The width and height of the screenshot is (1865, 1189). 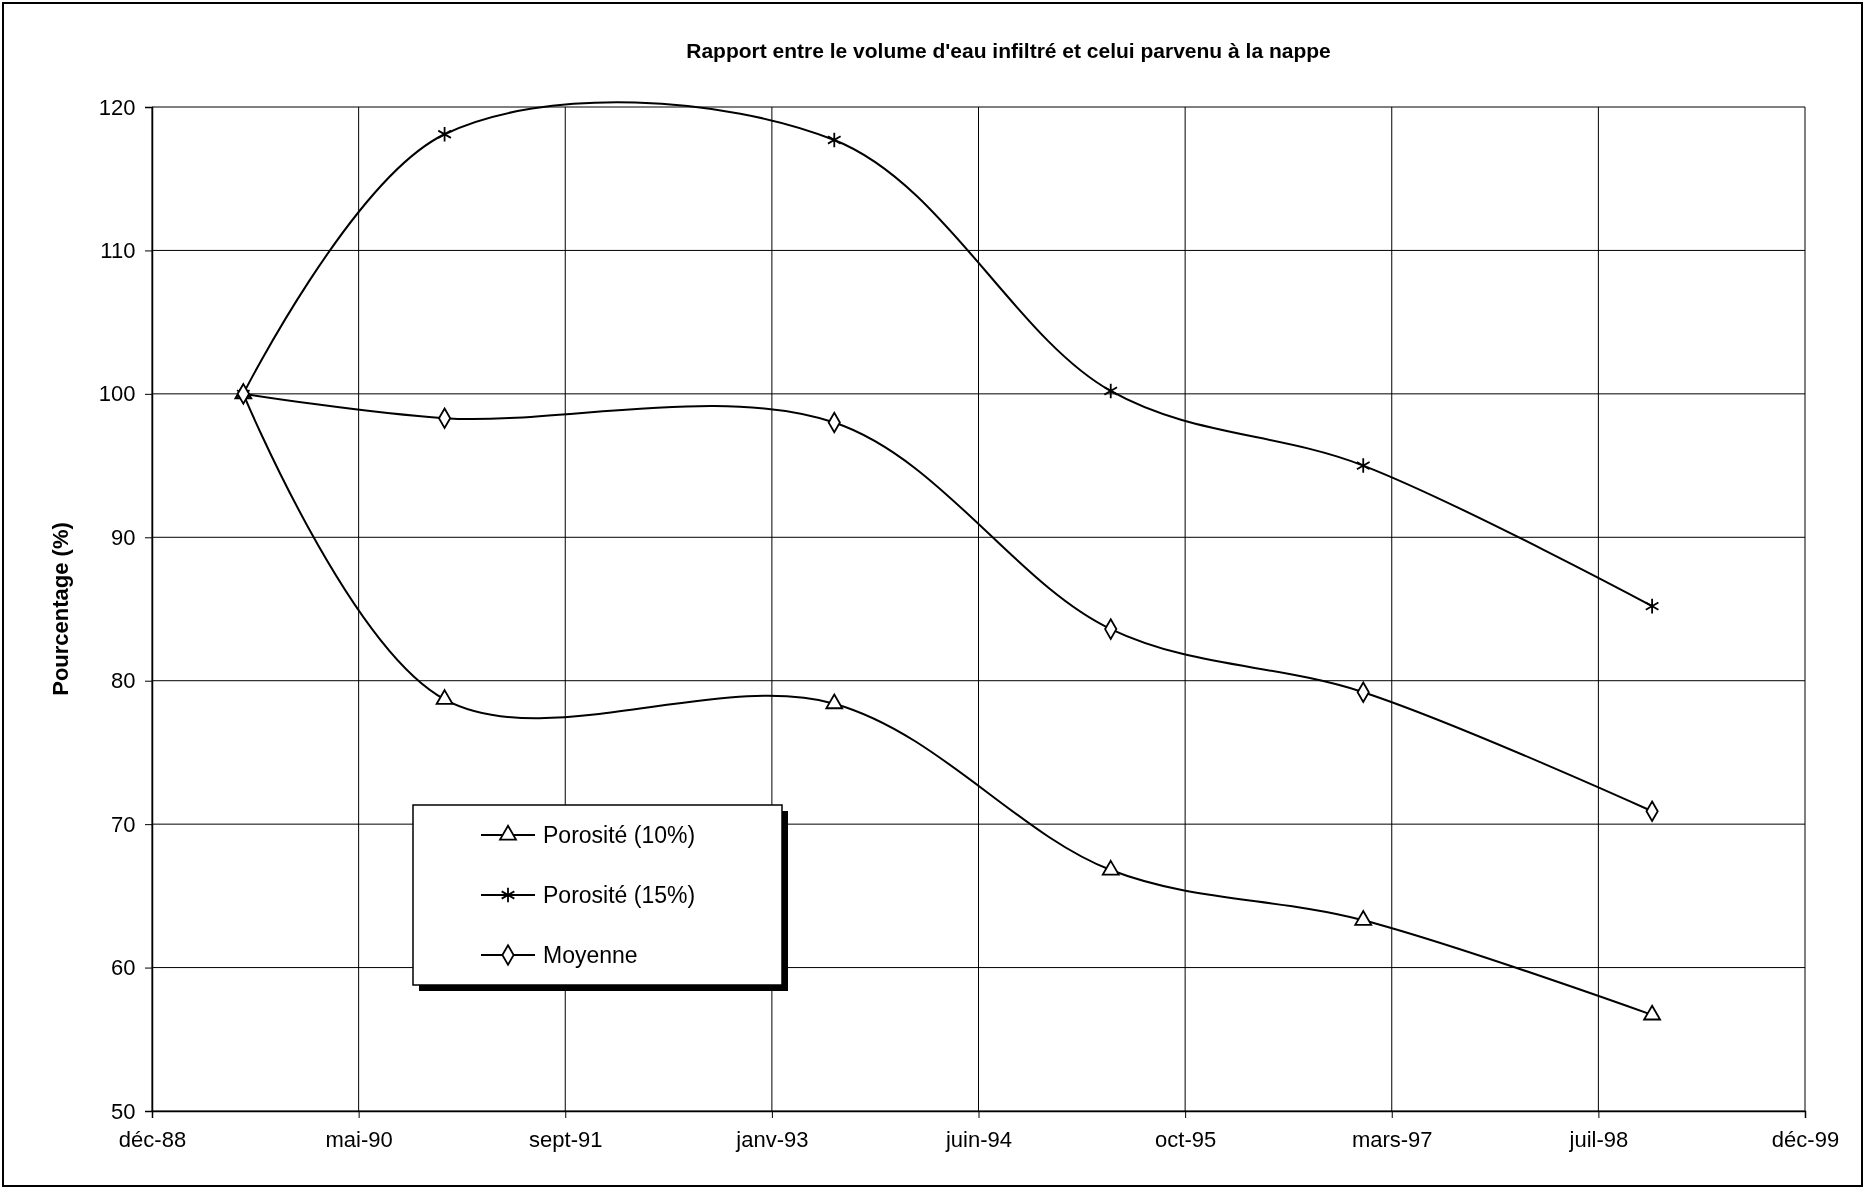 I want to click on y-tick-label: 90, so click(x=123, y=537).